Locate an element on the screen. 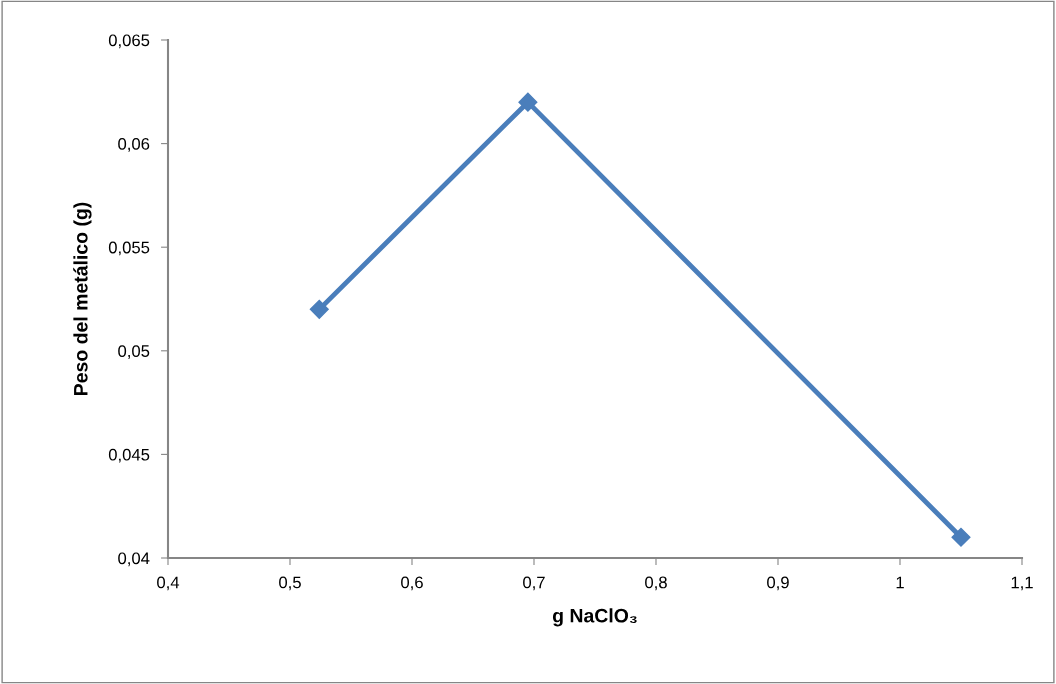 The image size is (1056, 684). y-tick-label: 0,04 is located at coordinates (134, 559).